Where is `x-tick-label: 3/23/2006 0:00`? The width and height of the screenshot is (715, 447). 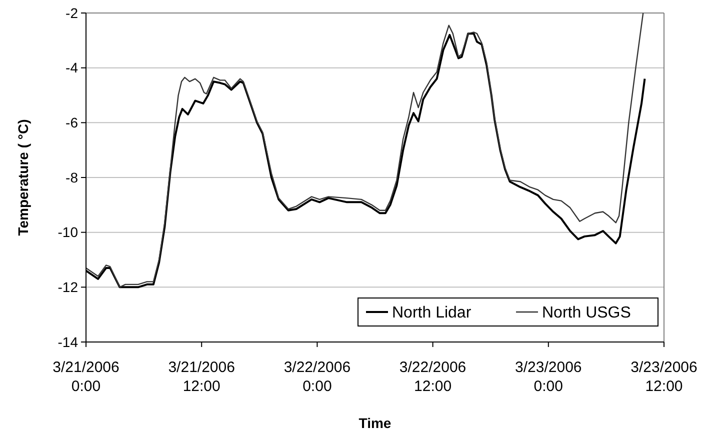 x-tick-label: 3/23/2006 0:00 is located at coordinates (548, 377).